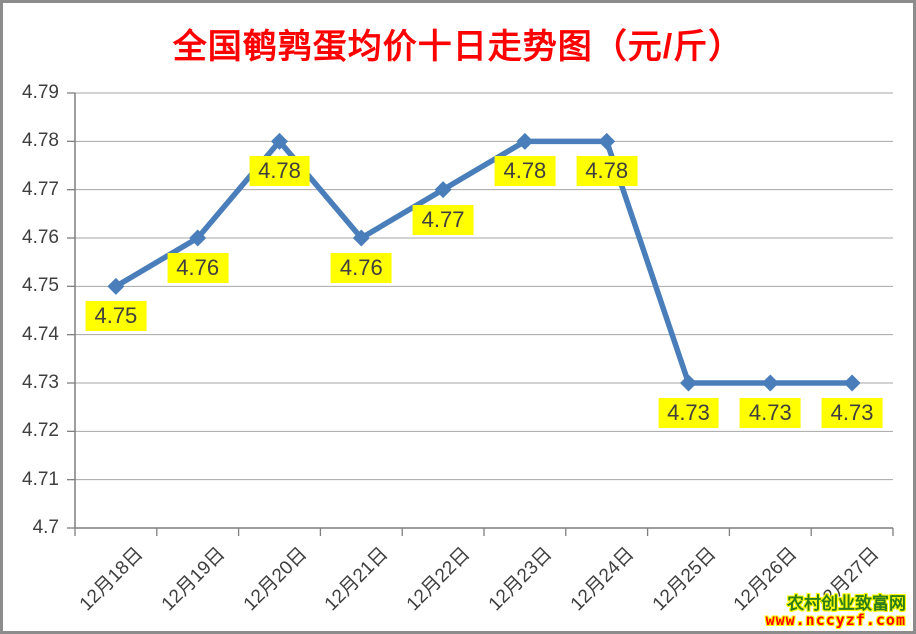 This screenshot has width=916, height=634. I want to click on watermark: 农村创业致富网 www.nccyzf.com, so click(836, 612).